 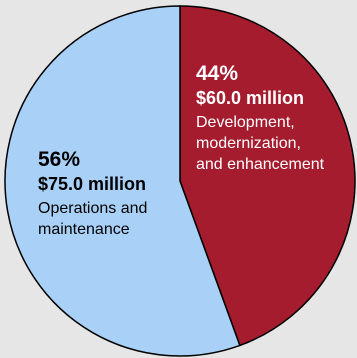 What do you see at coordinates (92, 208) in the screenshot?
I see `slice-description-line: Operations and` at bounding box center [92, 208].